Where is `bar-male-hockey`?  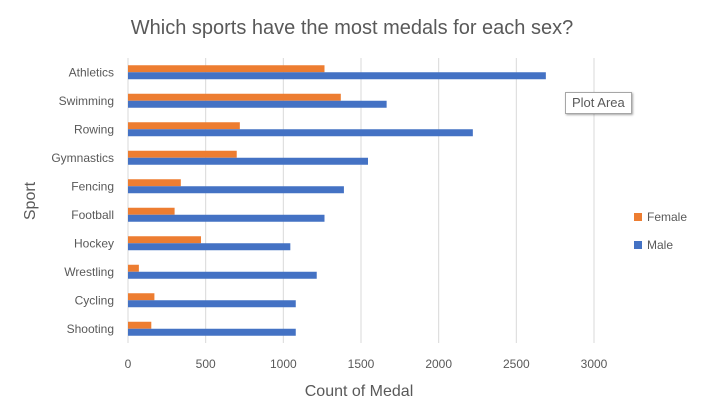
bar-male-hockey is located at coordinates (209, 247).